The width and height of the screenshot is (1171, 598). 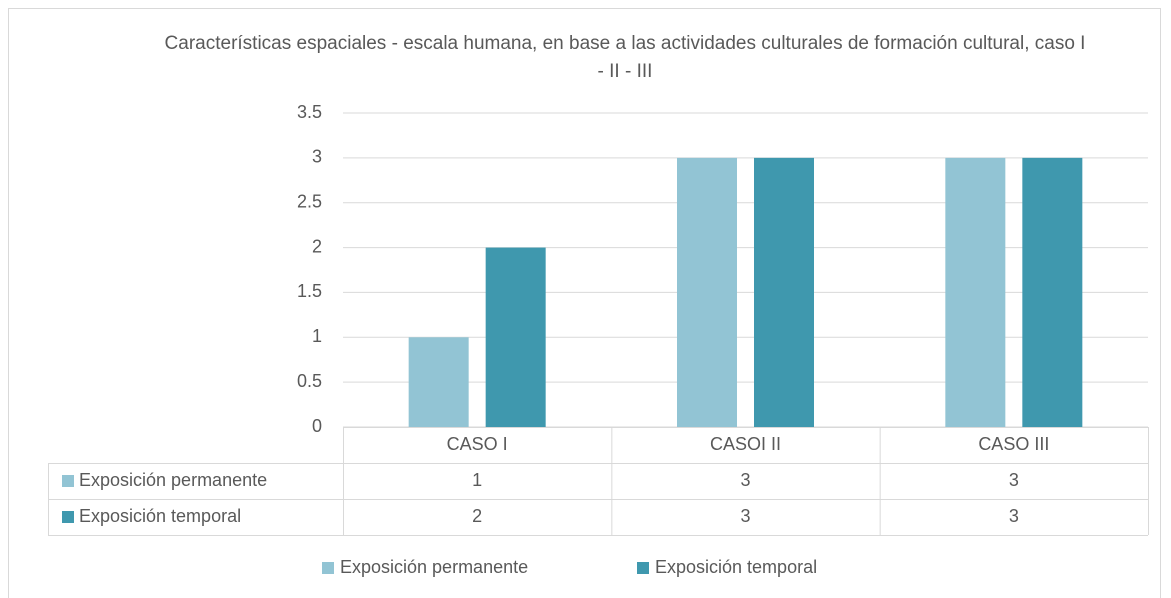 What do you see at coordinates (173, 480) in the screenshot?
I see `table-row-label: Exposición permanente` at bounding box center [173, 480].